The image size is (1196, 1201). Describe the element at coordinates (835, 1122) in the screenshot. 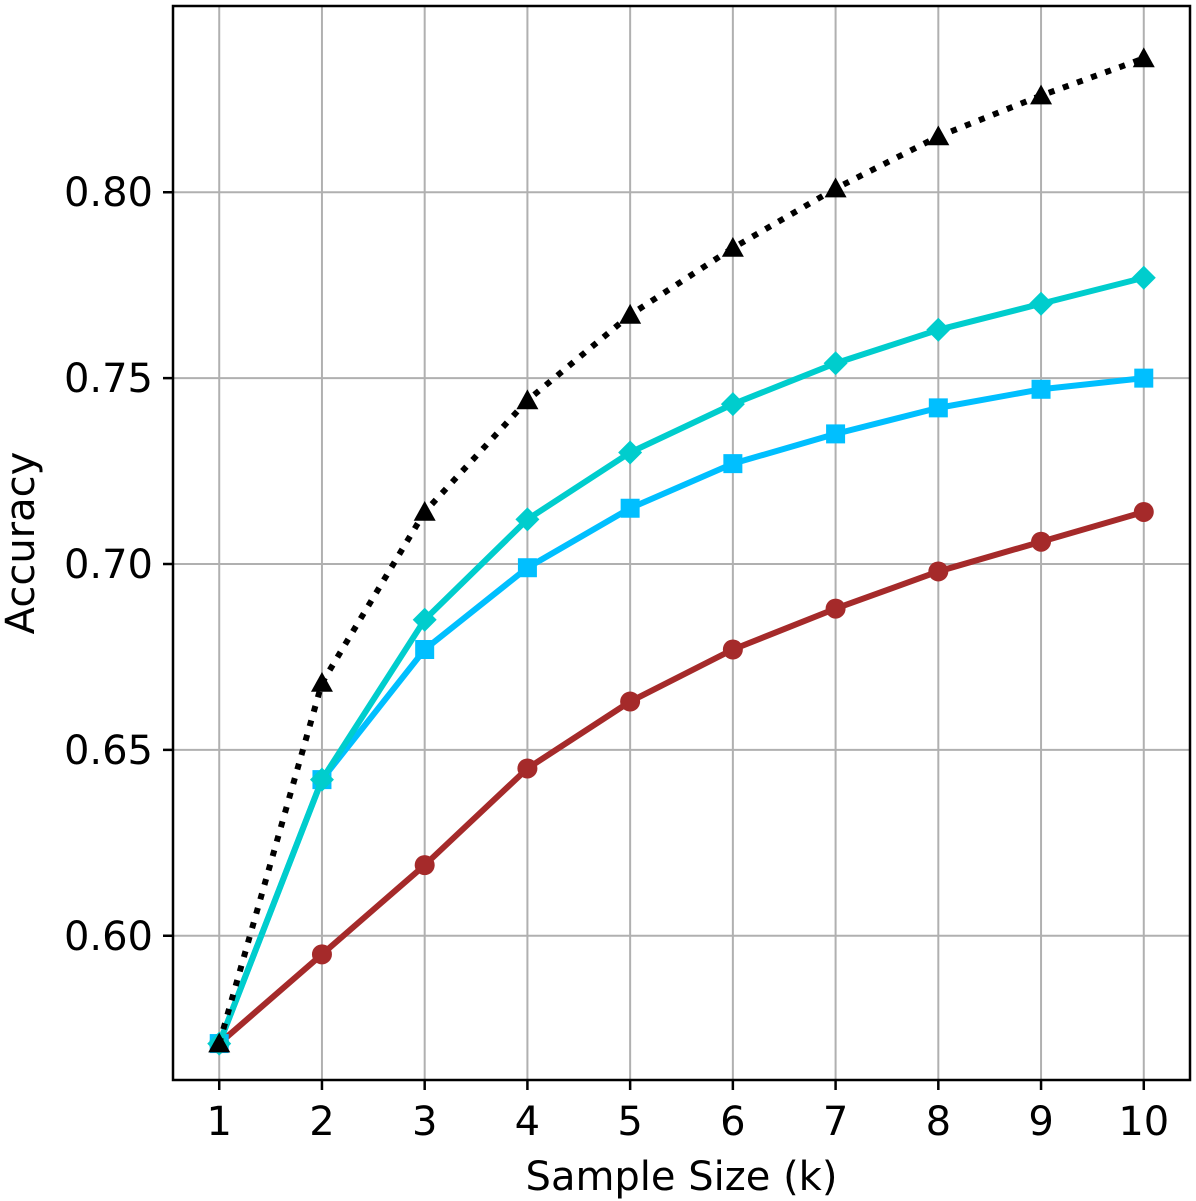

I see `x-tick-label: 7` at that location.